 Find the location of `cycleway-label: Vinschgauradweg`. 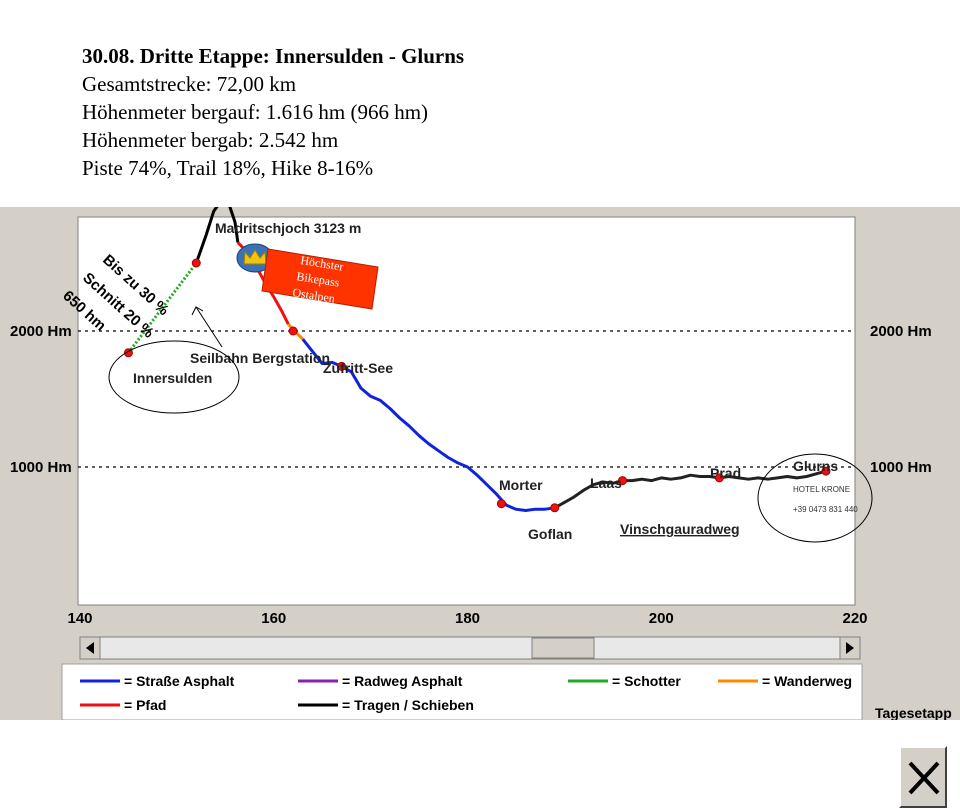

cycleway-label: Vinschgauradweg is located at coordinates (680, 529).